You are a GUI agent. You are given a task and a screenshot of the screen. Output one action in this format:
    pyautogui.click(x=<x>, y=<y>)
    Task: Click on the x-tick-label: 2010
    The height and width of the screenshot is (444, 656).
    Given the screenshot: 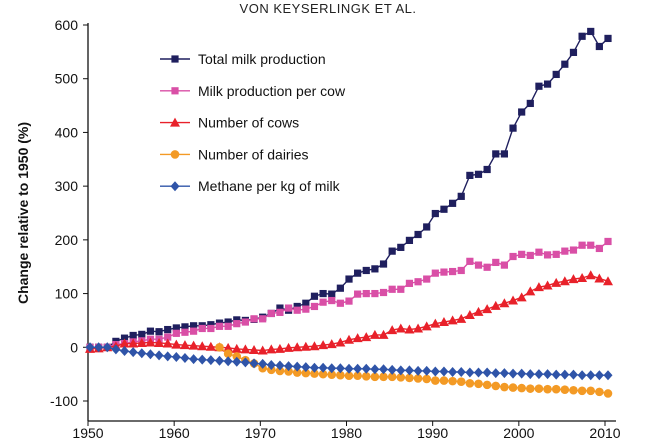 What is the action you would take?
    pyautogui.click(x=604, y=433)
    